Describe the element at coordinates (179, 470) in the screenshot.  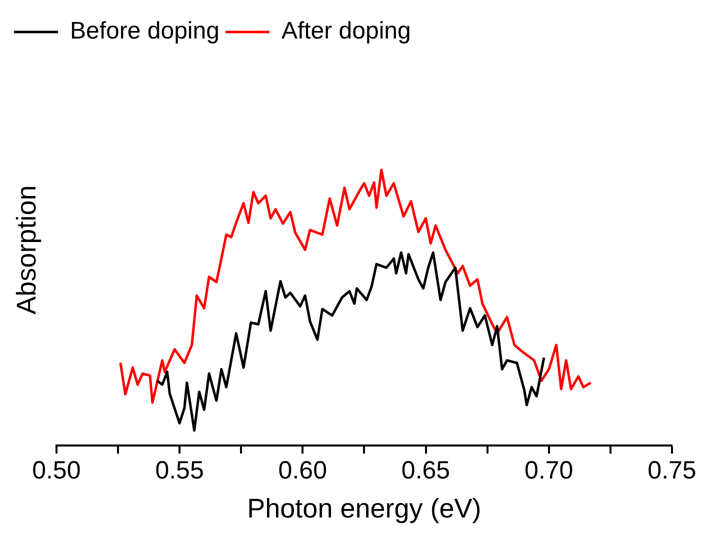
I see `x-tick-label: 0.55` at that location.